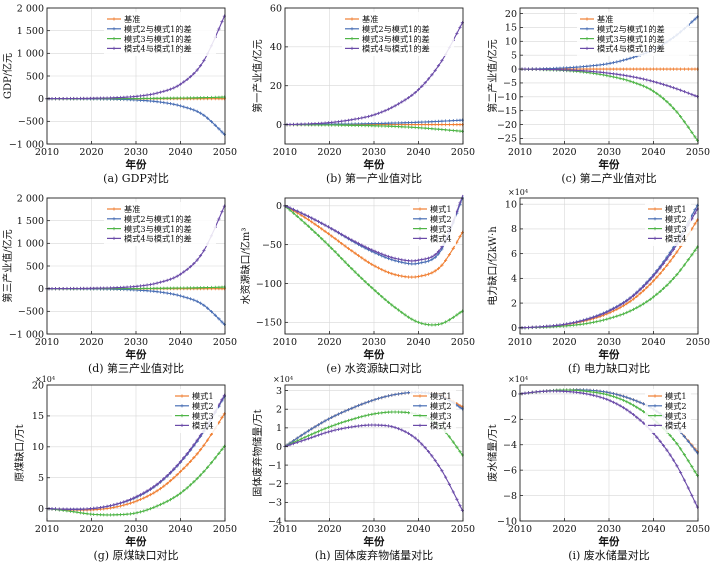  What do you see at coordinates (441, 229) in the screenshot?
I see `legend-label: 模式3` at bounding box center [441, 229].